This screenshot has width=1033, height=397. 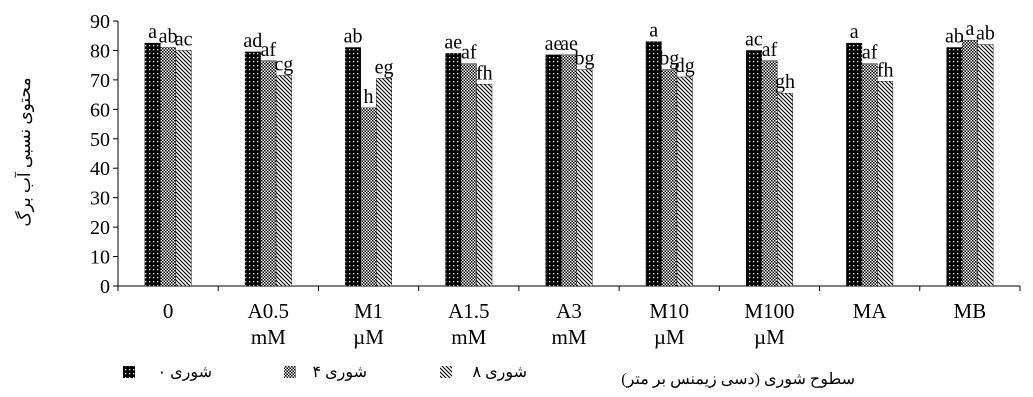 I want to click on y-axis-label-group: محتوی نسبی آب برگ, so click(x=24, y=151).